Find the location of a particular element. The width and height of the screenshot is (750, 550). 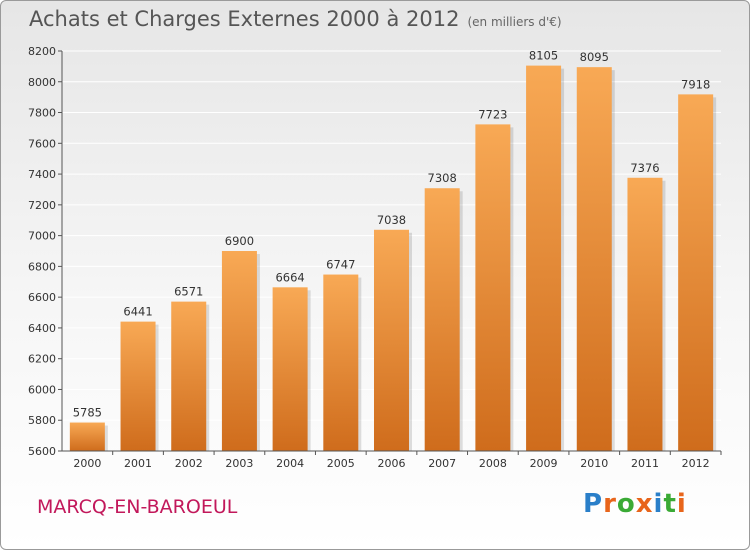

y-tick-label: 6400 is located at coordinates (42, 328).